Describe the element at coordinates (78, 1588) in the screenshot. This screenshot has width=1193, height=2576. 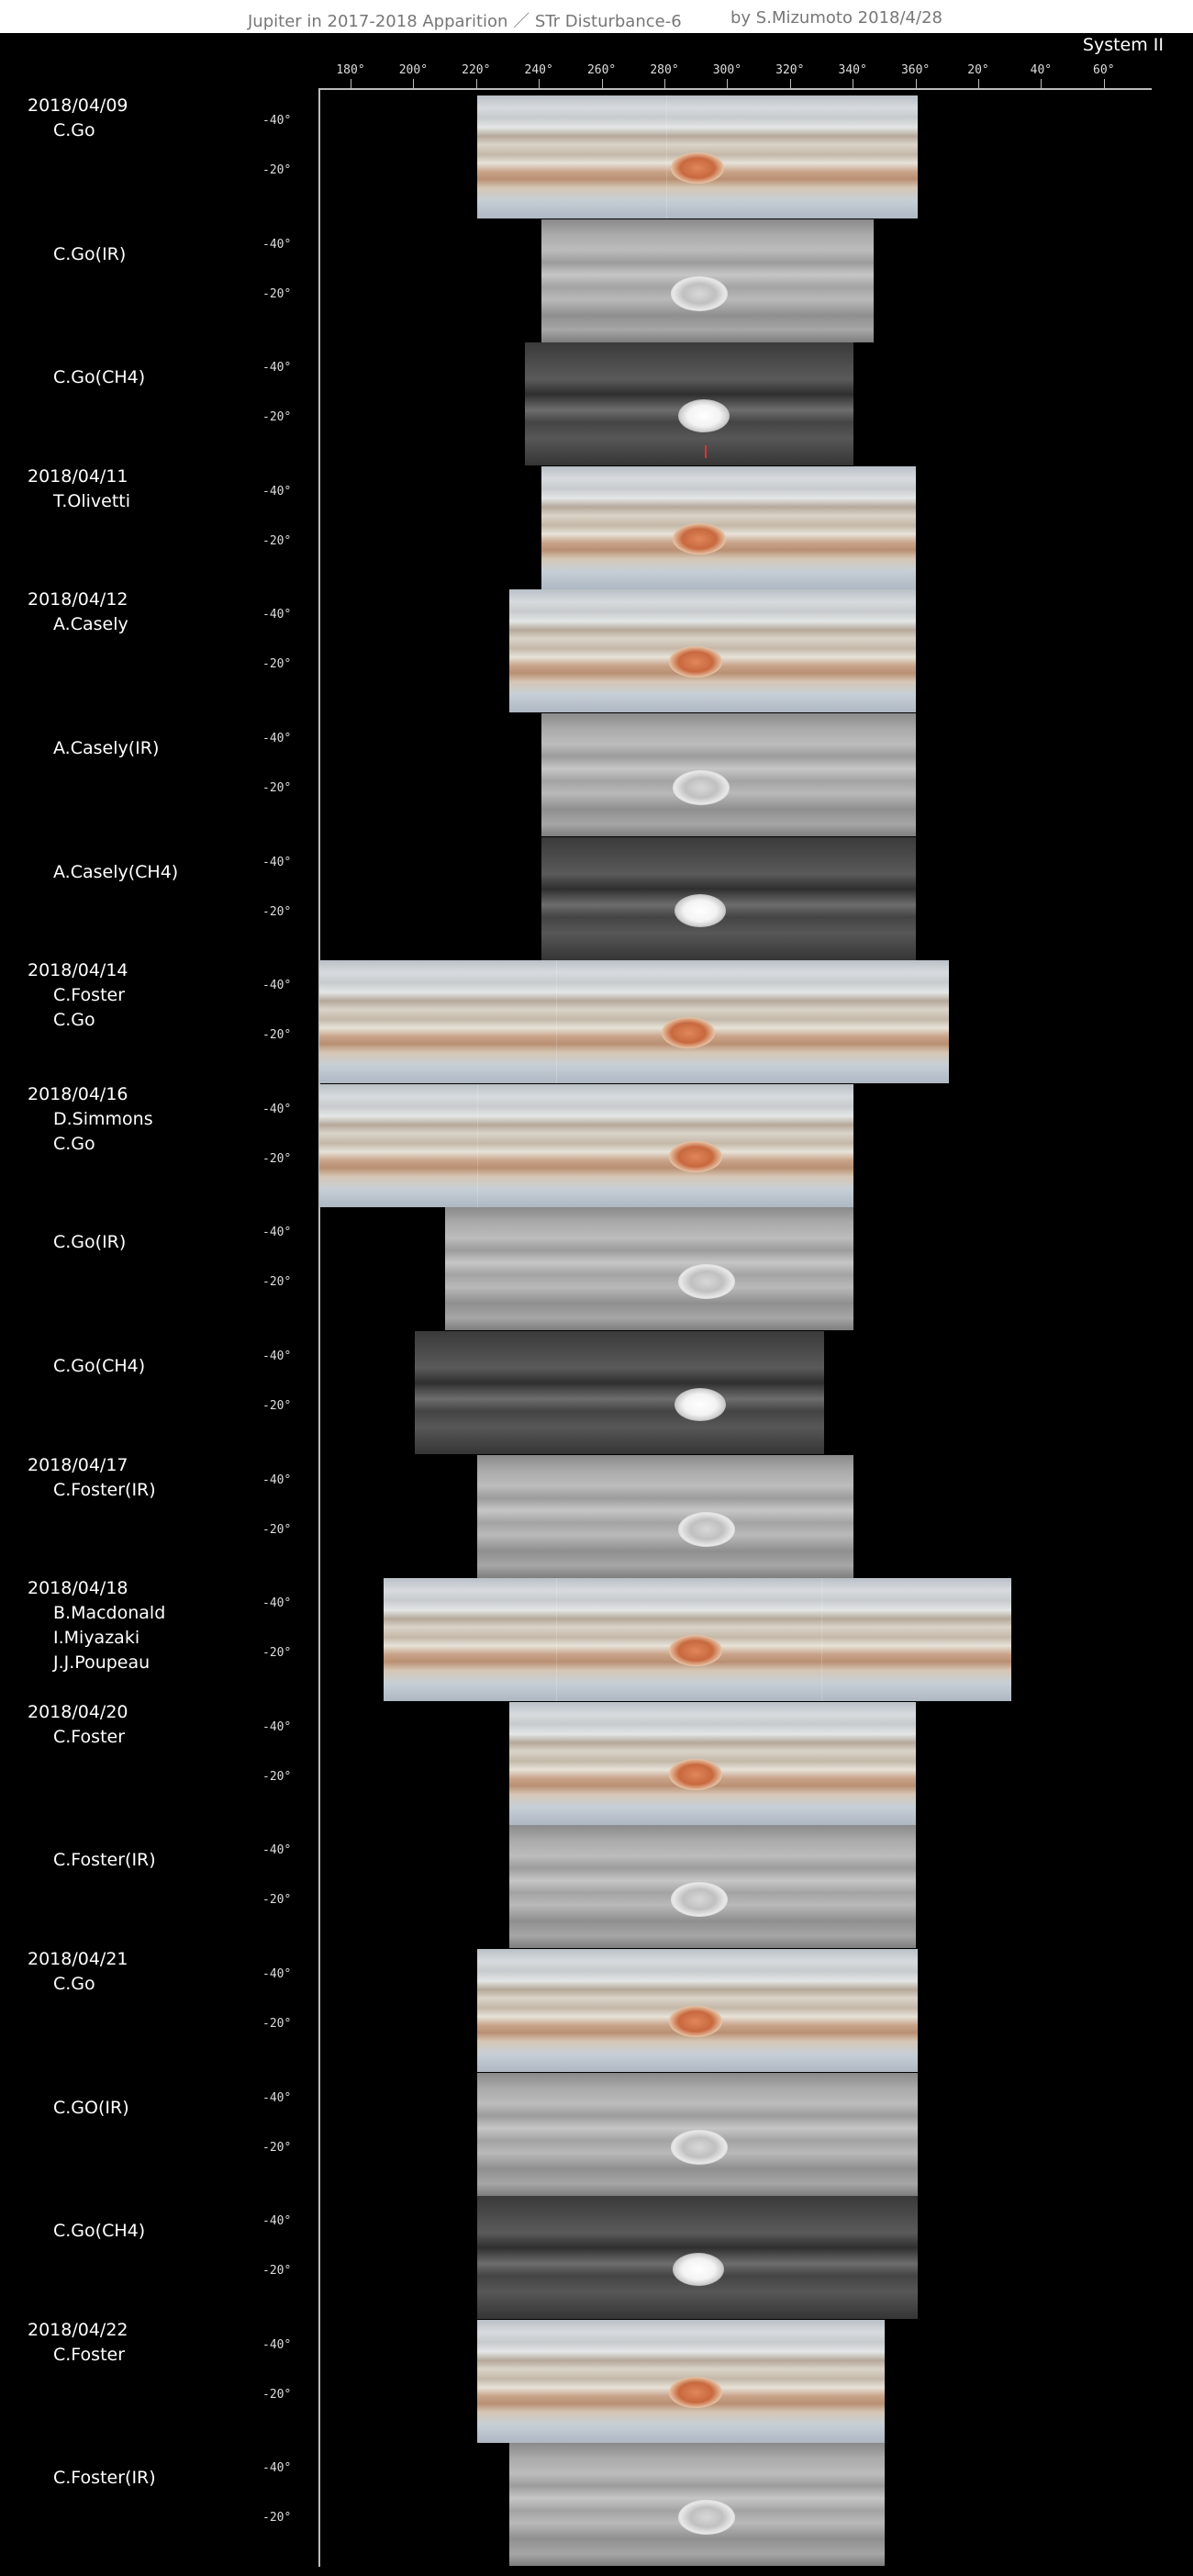
I see `observation-date: 2018/04/18` at that location.